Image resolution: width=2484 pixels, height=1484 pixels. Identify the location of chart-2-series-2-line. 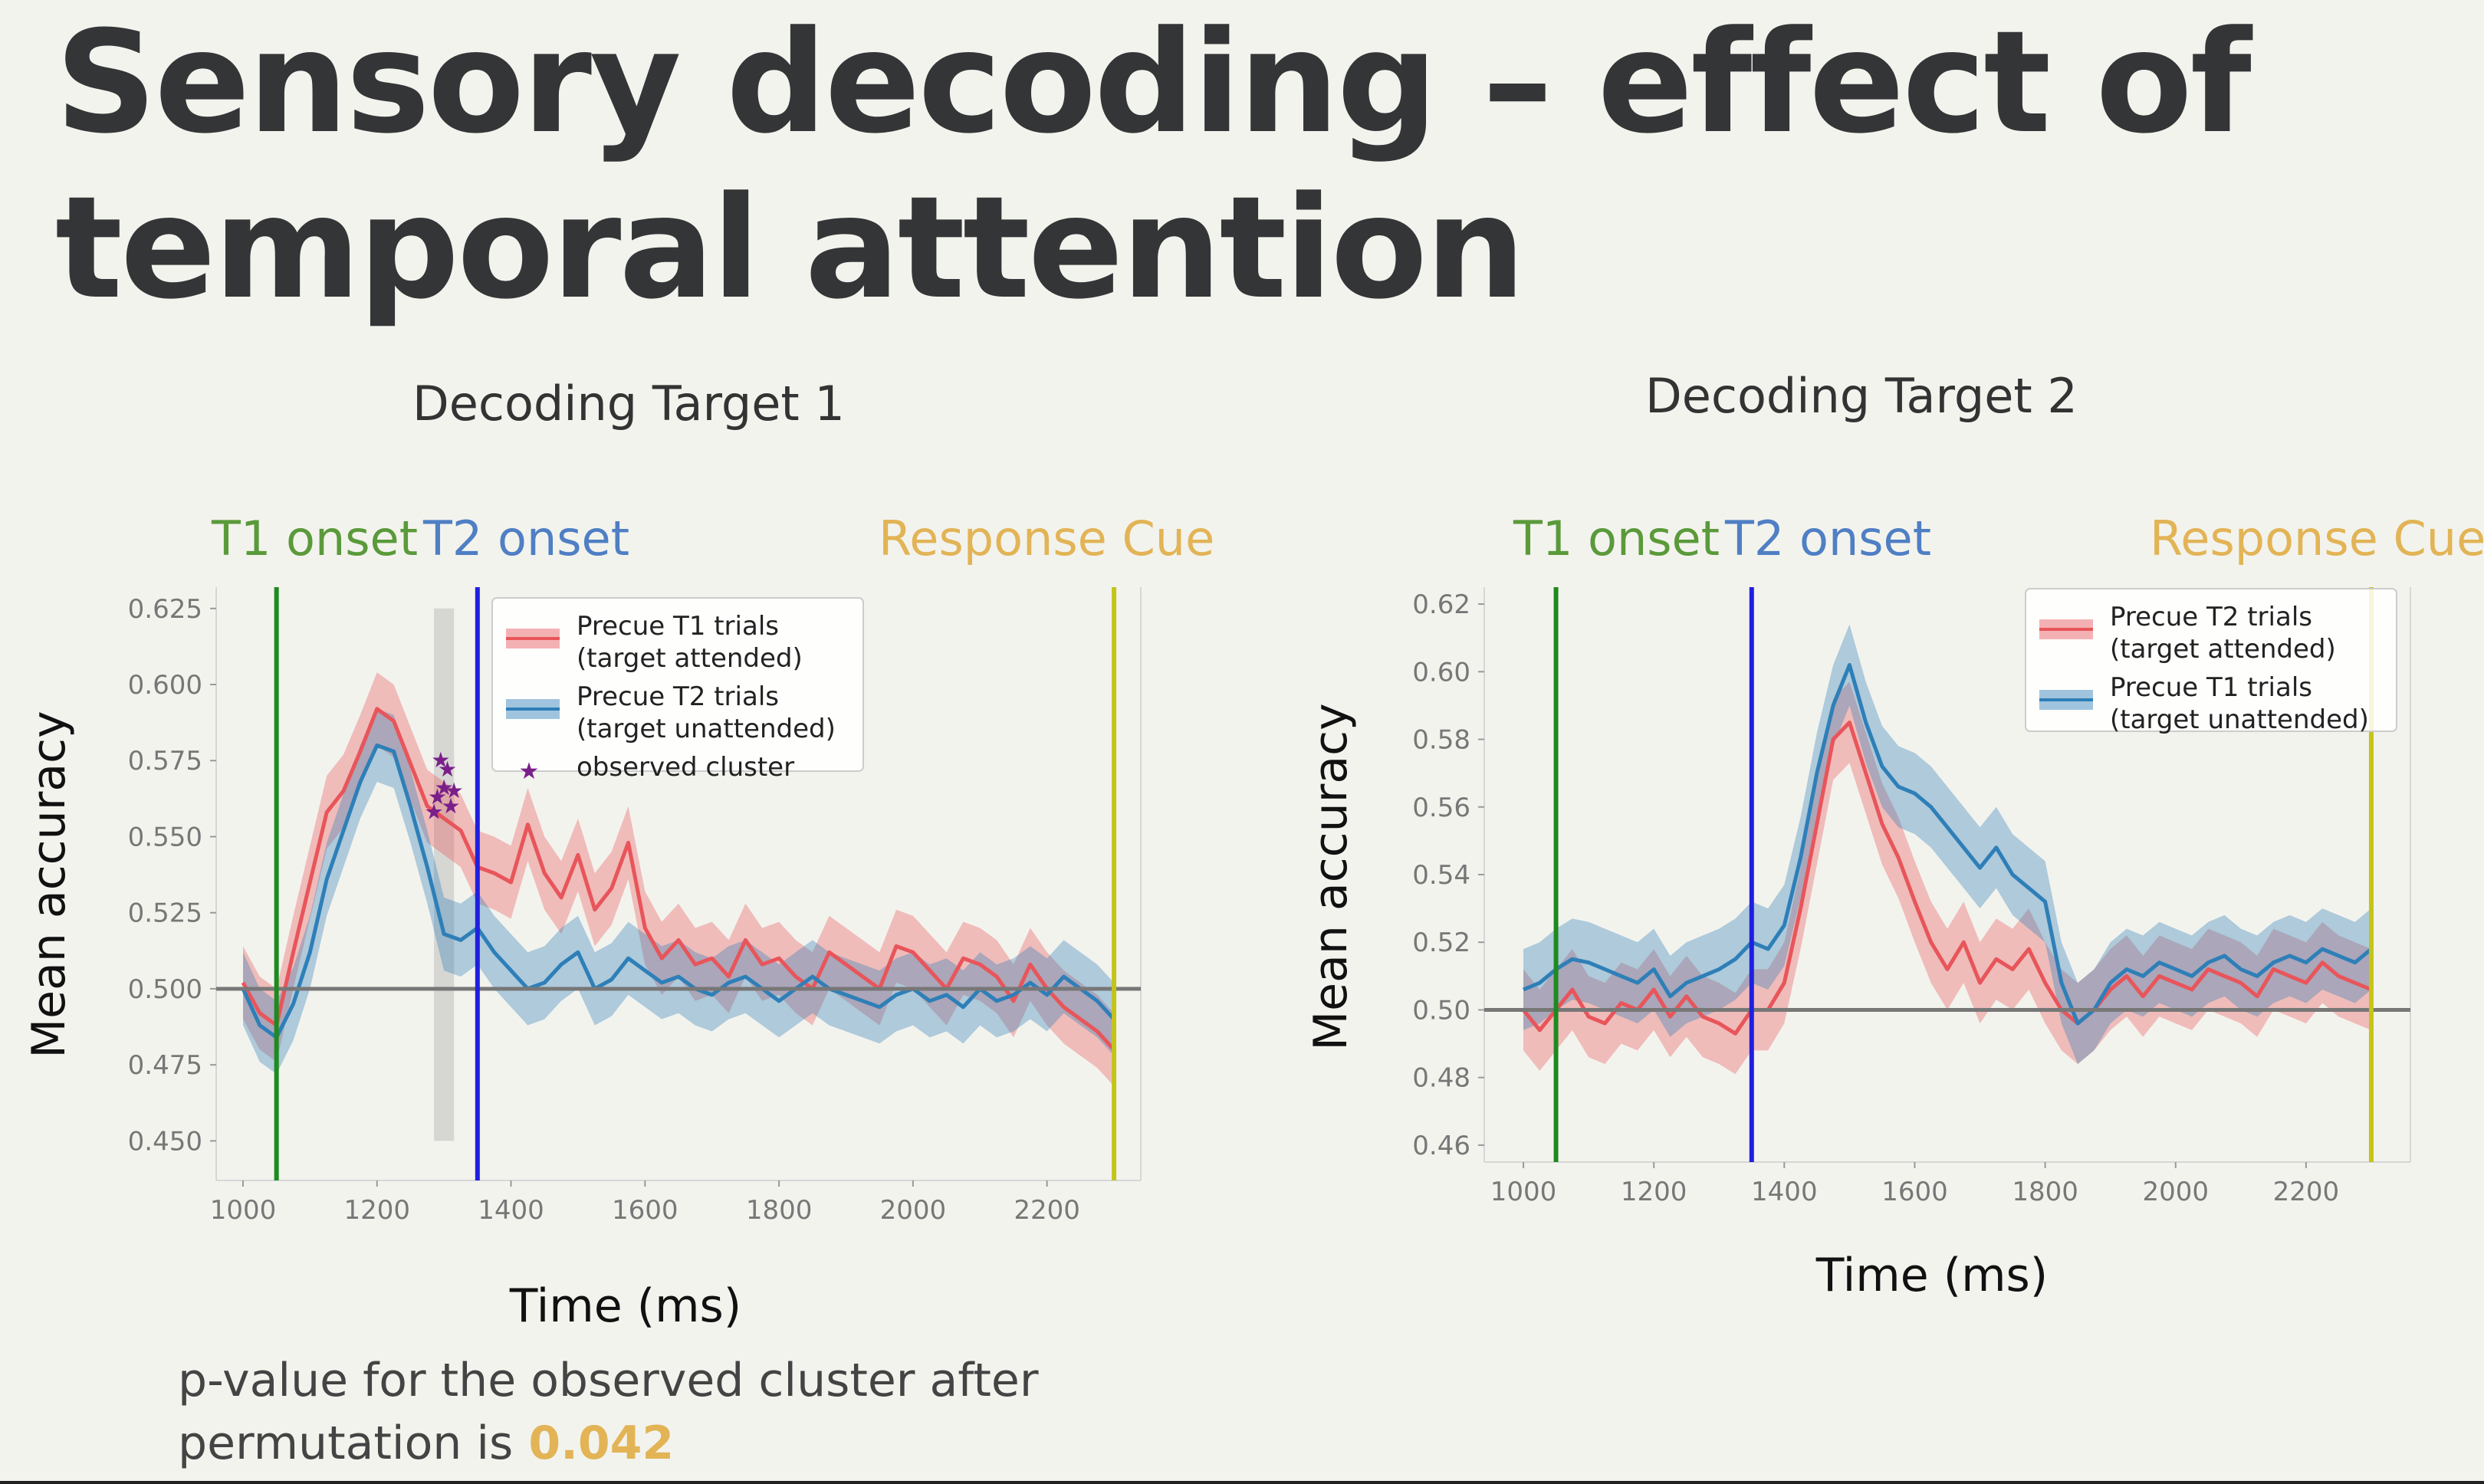
(1948, 844).